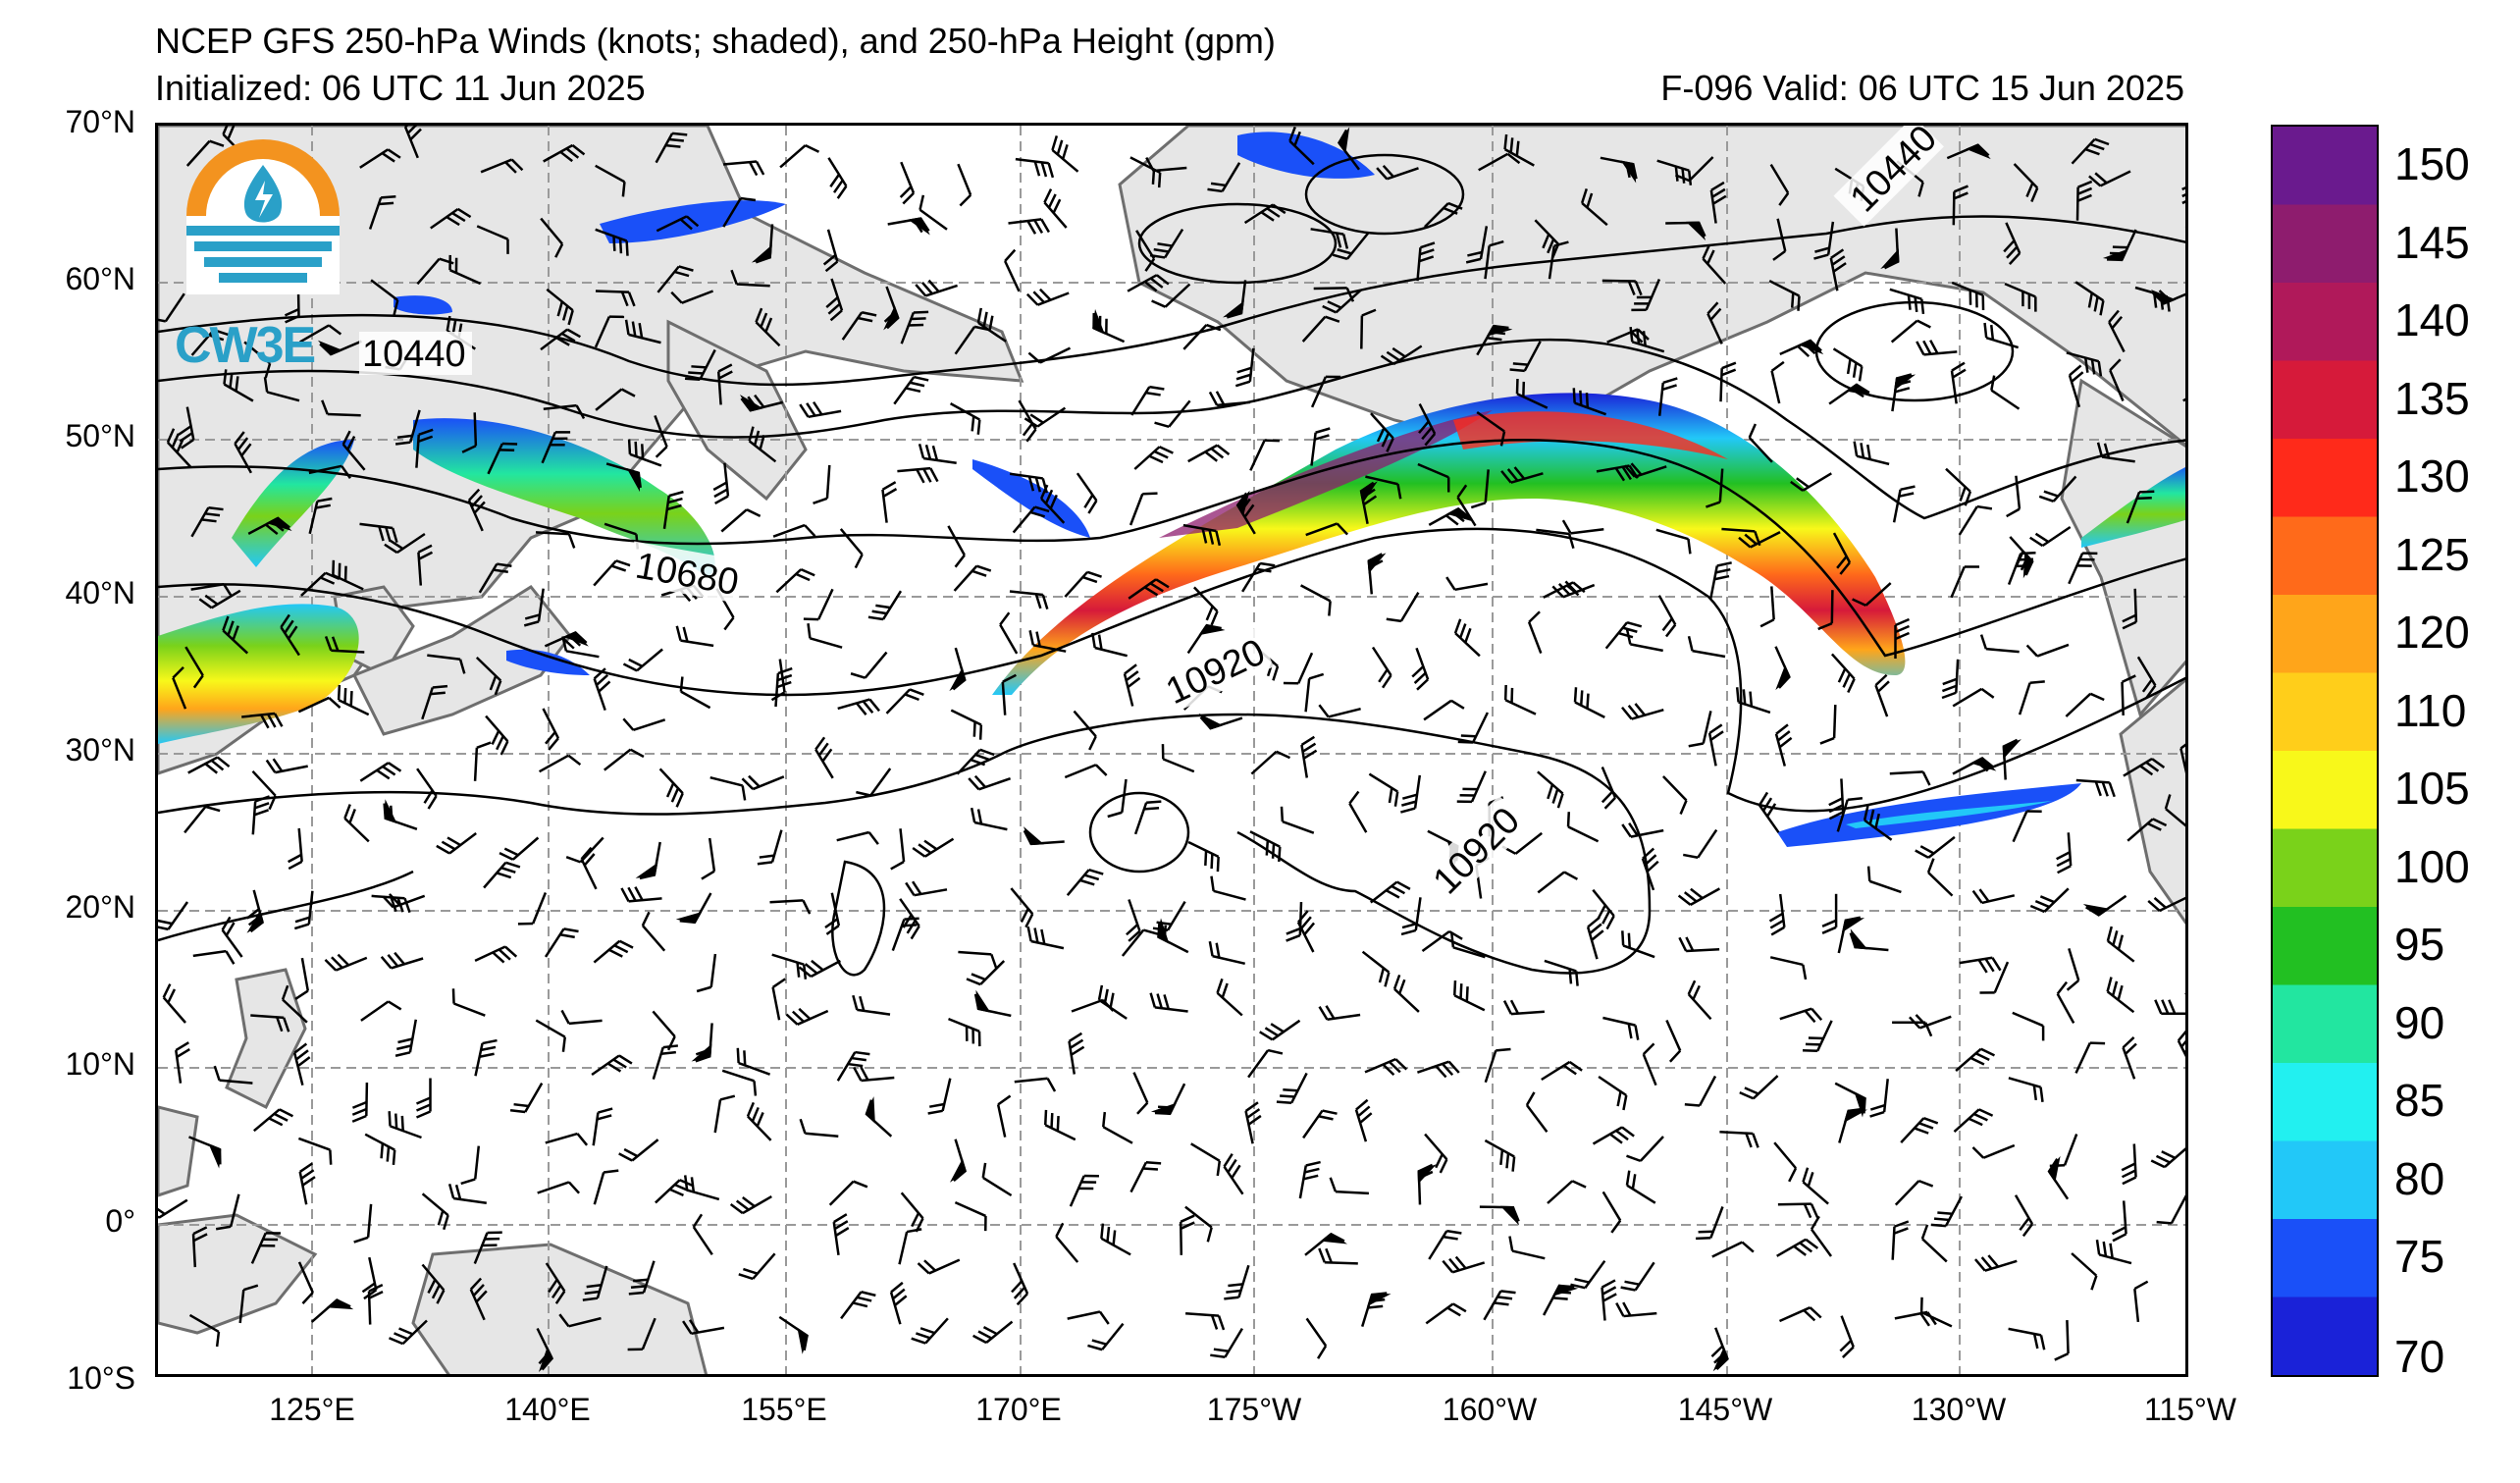 Image resolution: width=2520 pixels, height=1483 pixels. Describe the element at coordinates (560, 1309) in the screenshot. I see `new-guinea-land` at that location.